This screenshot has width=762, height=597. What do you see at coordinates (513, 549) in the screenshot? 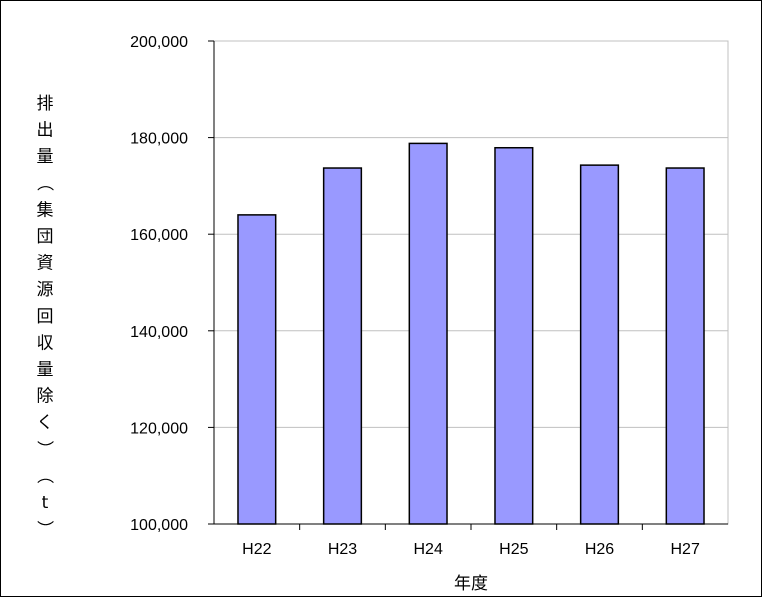
I see `x-tick-label: H25` at bounding box center [513, 549].